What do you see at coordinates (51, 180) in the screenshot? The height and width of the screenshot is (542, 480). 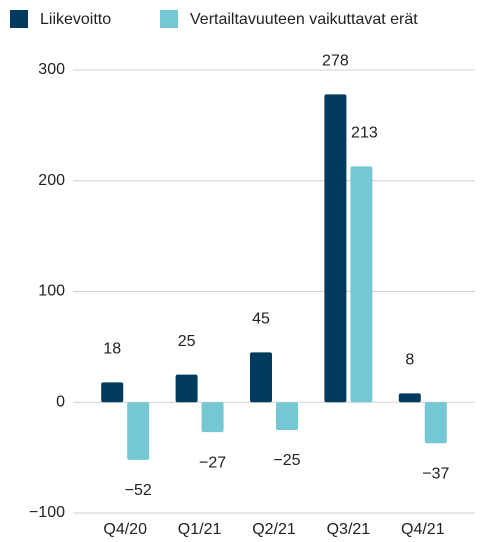 I see `y-tick-label: 200` at bounding box center [51, 180].